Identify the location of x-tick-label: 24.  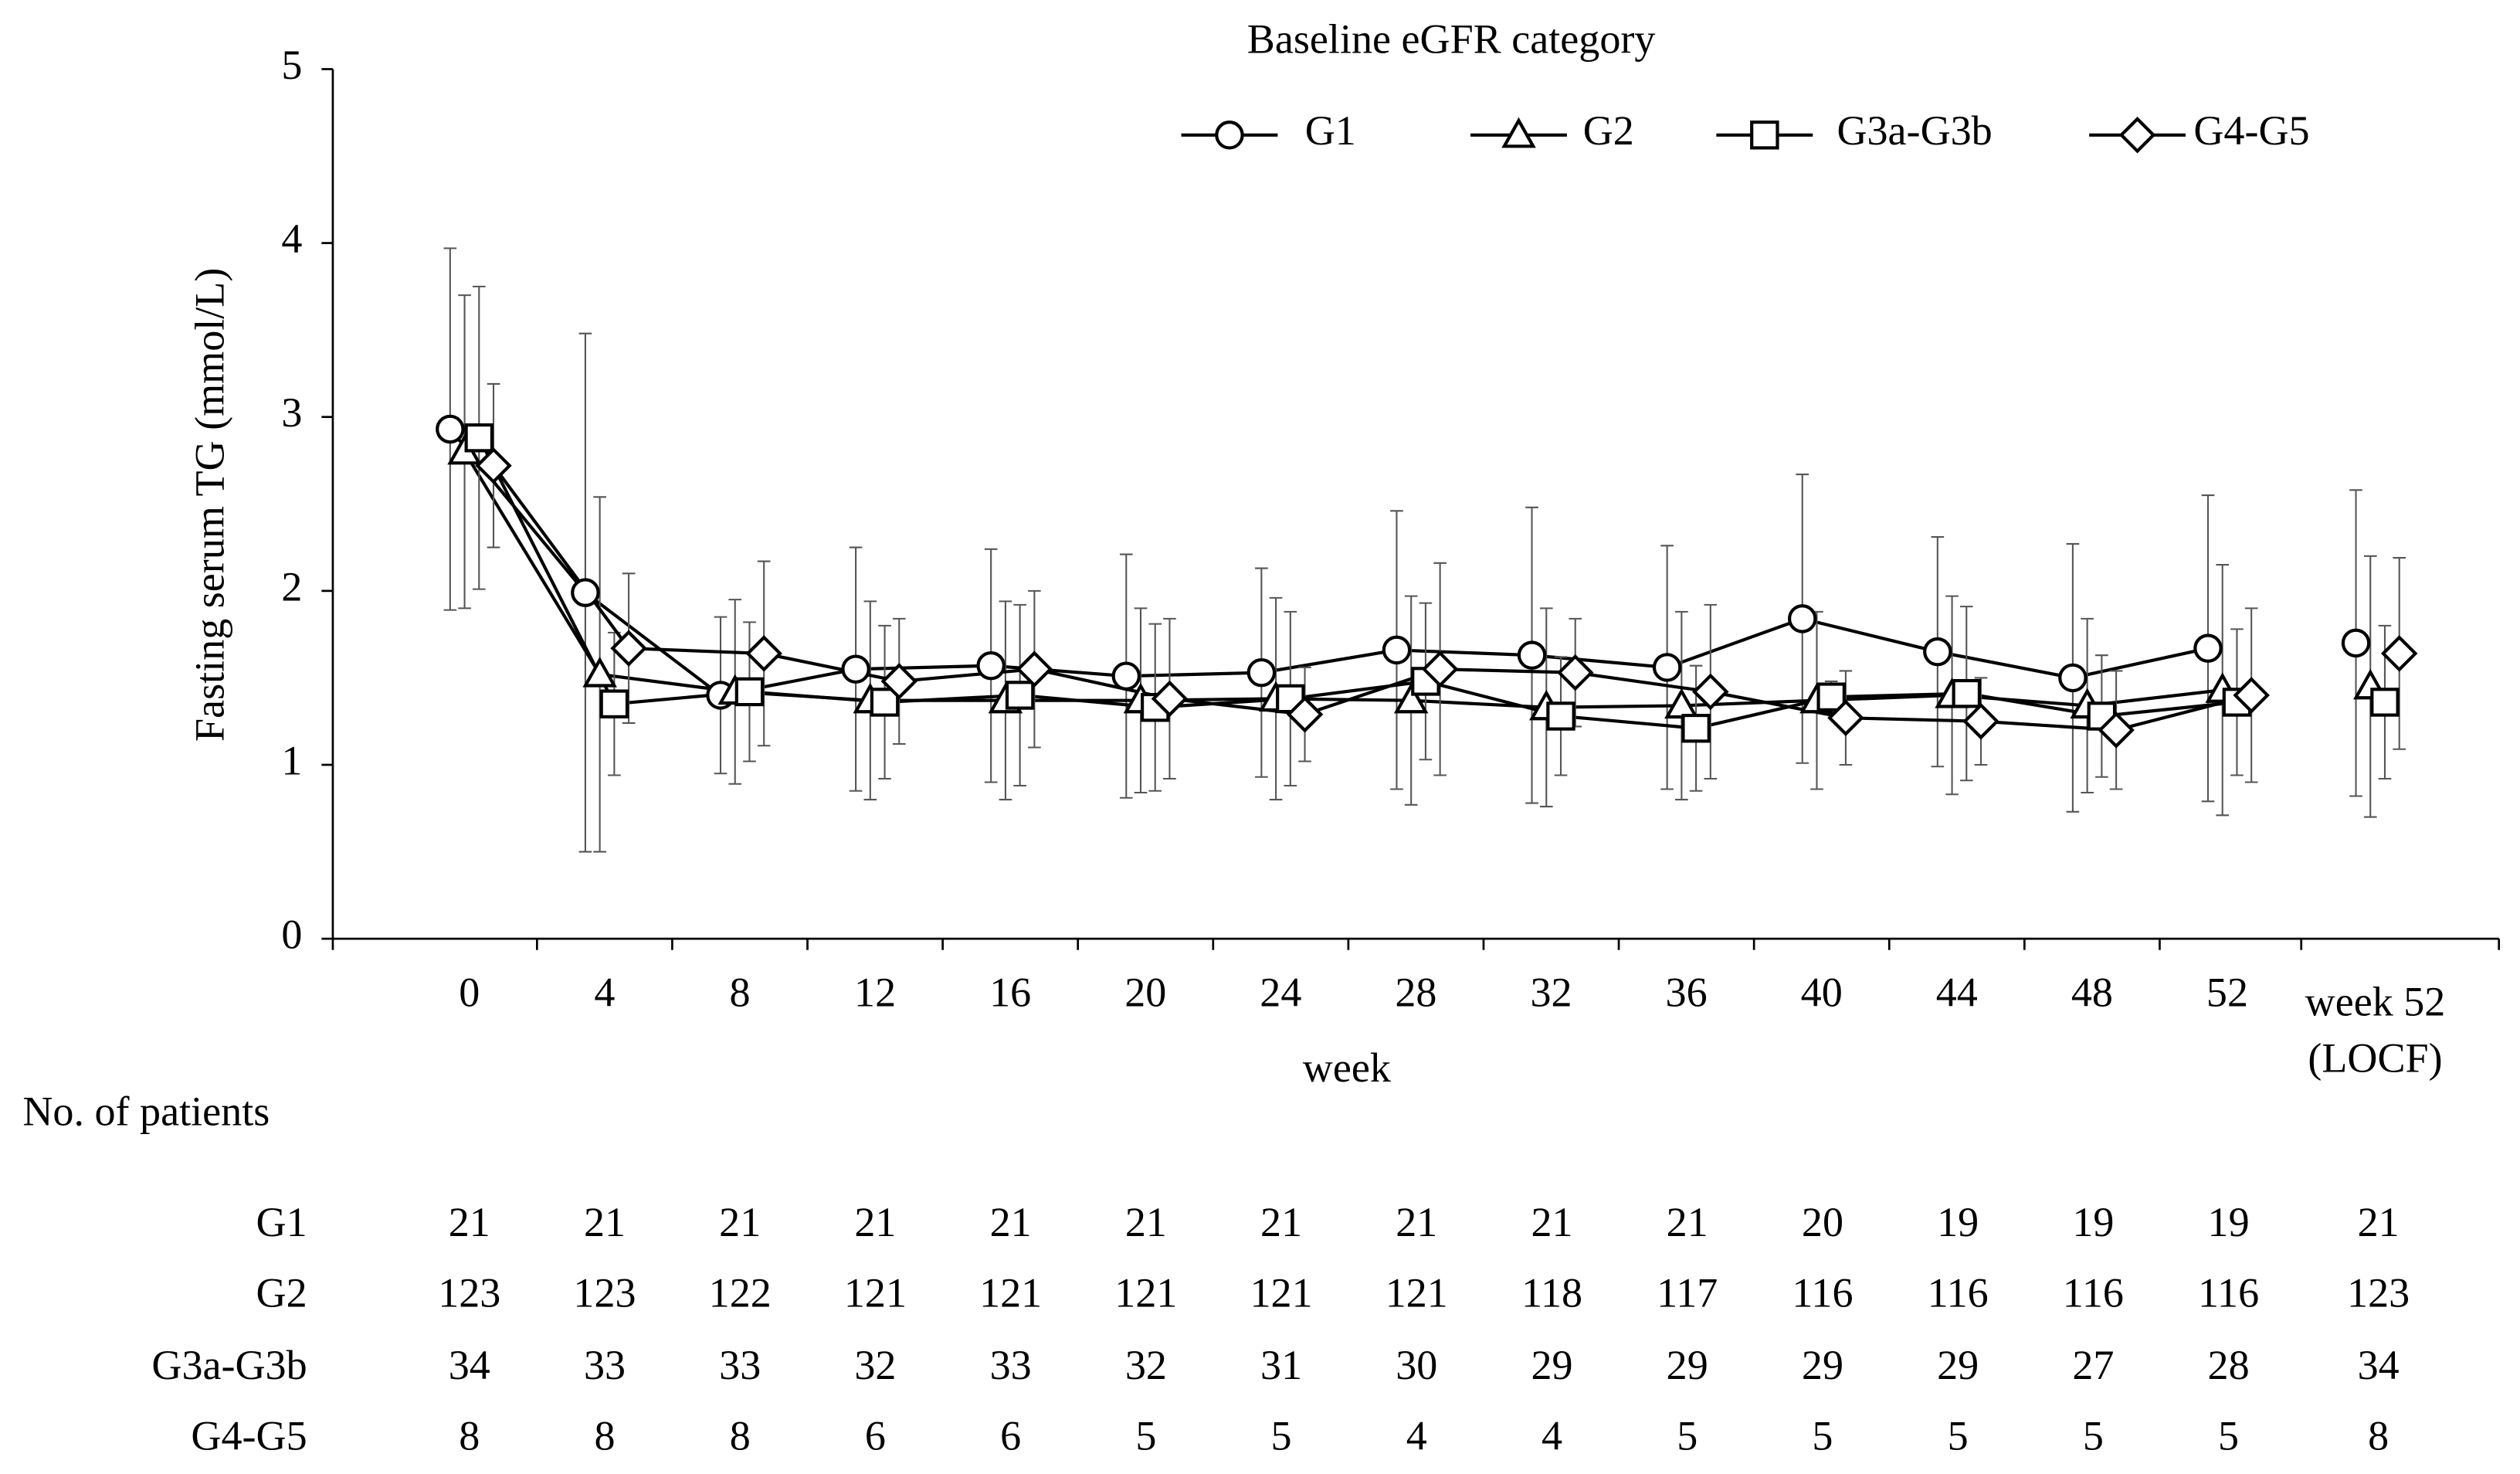
(1280, 992).